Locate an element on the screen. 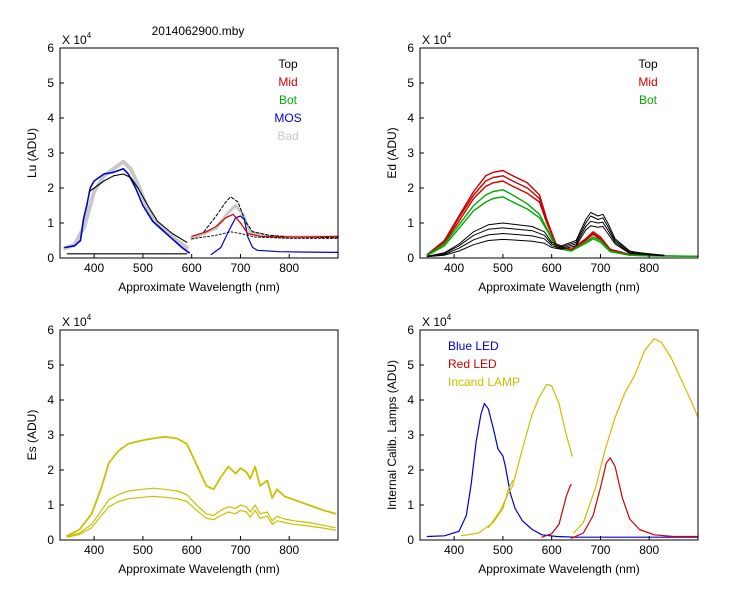 The image size is (750, 600). x-tick-label-ed: 800 is located at coordinates (649, 268).